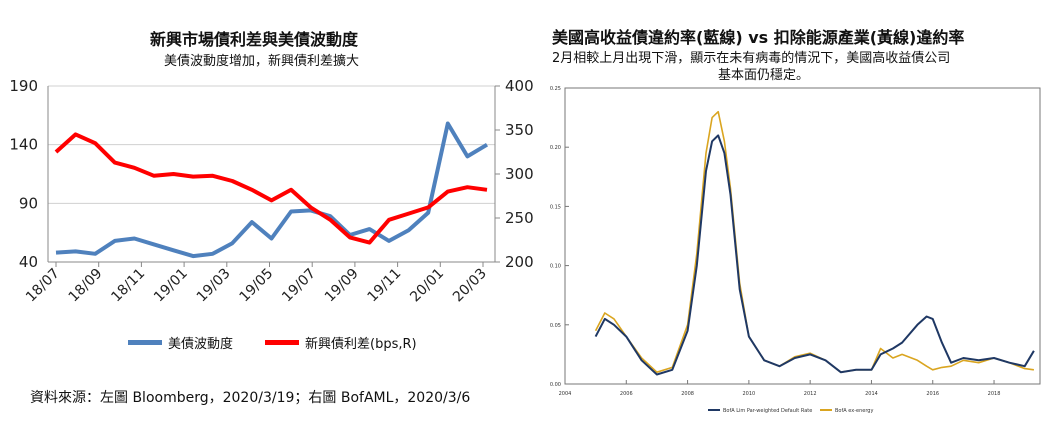  I want to click on x-tick-label: 19/03, so click(214, 286).